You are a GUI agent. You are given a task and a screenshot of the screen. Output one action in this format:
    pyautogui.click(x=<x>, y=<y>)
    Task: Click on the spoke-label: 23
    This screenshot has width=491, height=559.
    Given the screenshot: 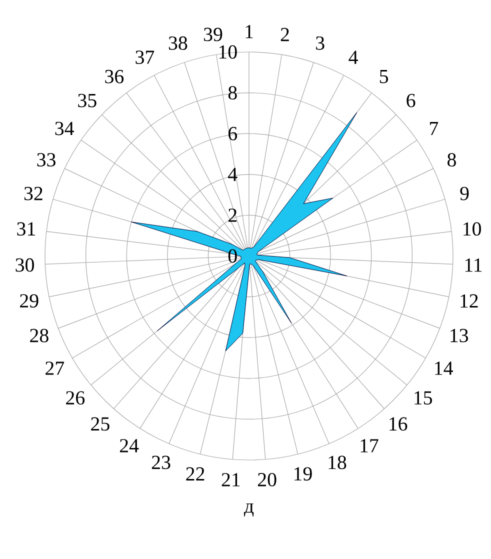 What is the action you would take?
    pyautogui.click(x=161, y=463)
    